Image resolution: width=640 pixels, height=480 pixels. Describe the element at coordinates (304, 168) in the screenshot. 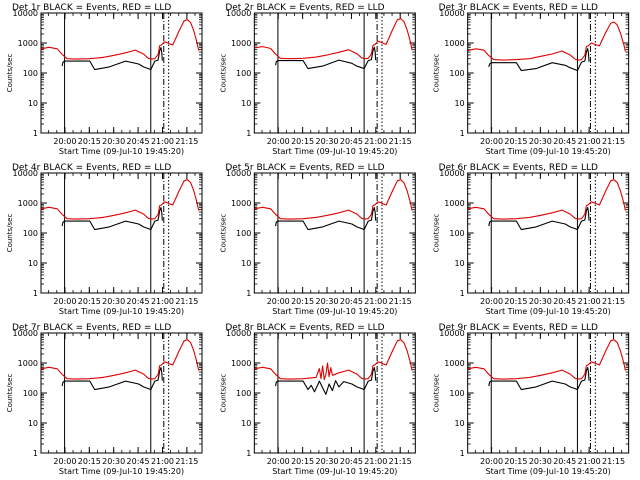

I see `chart-title: Det 5r BLACK = Events, RED = LLD` at that location.